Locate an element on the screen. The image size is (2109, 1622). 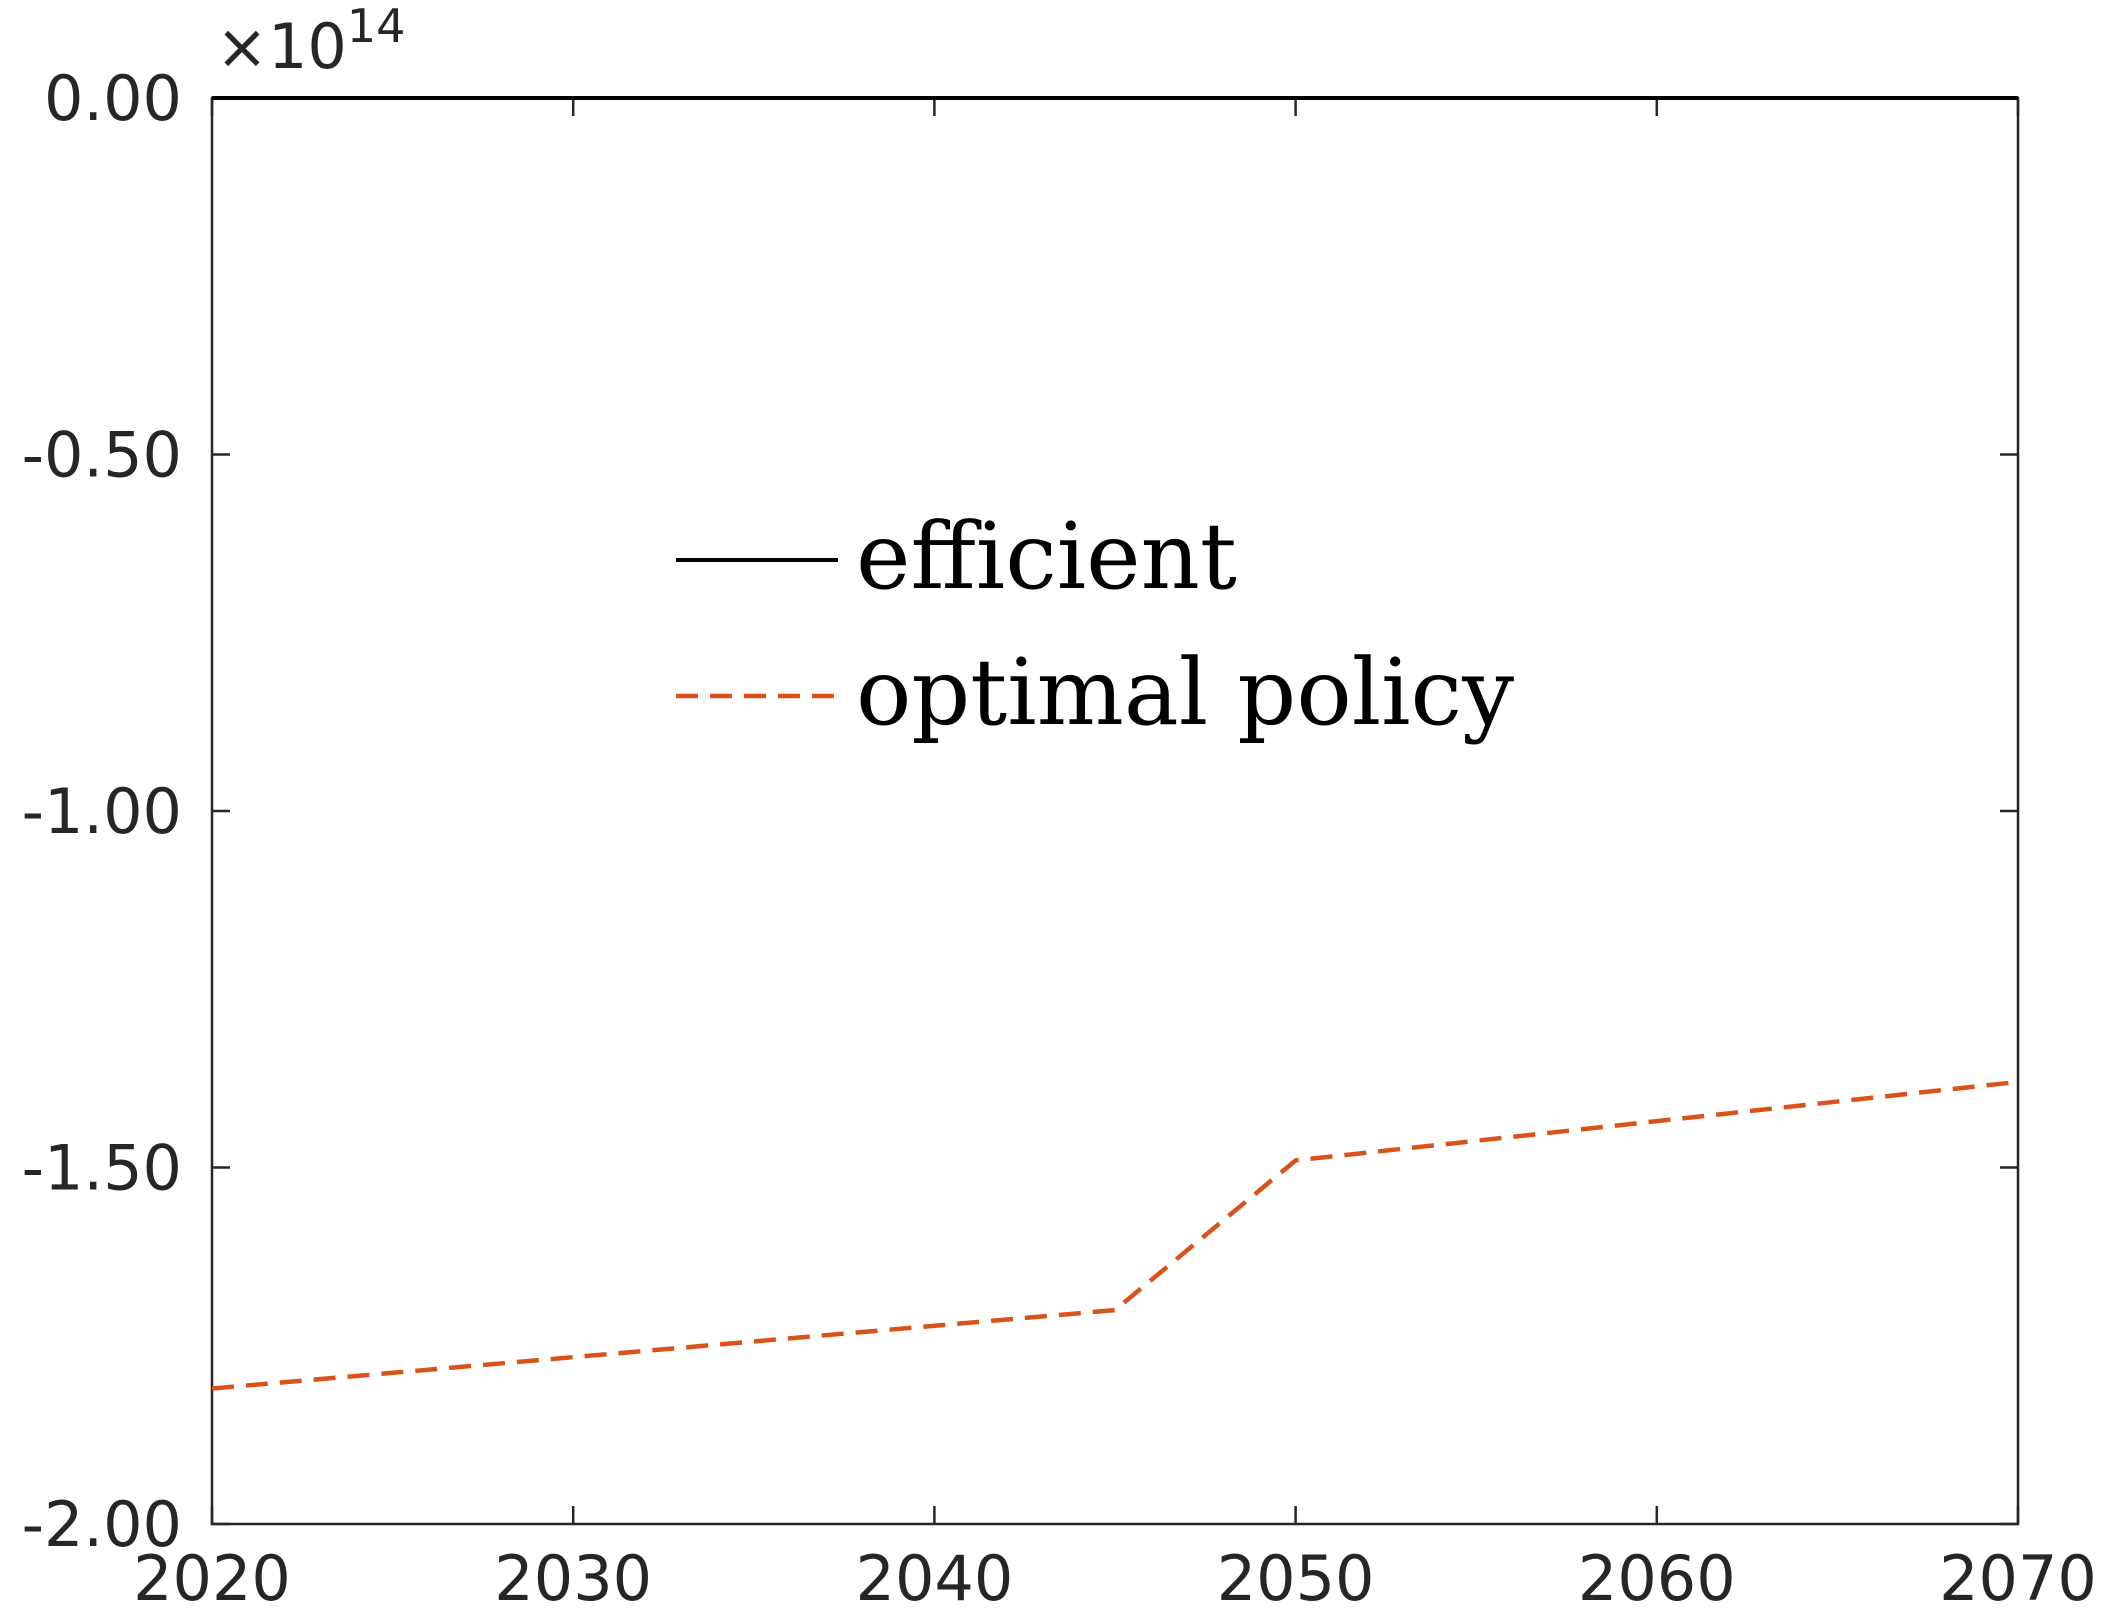
x-tick-label: 2060 is located at coordinates (1657, 1578).